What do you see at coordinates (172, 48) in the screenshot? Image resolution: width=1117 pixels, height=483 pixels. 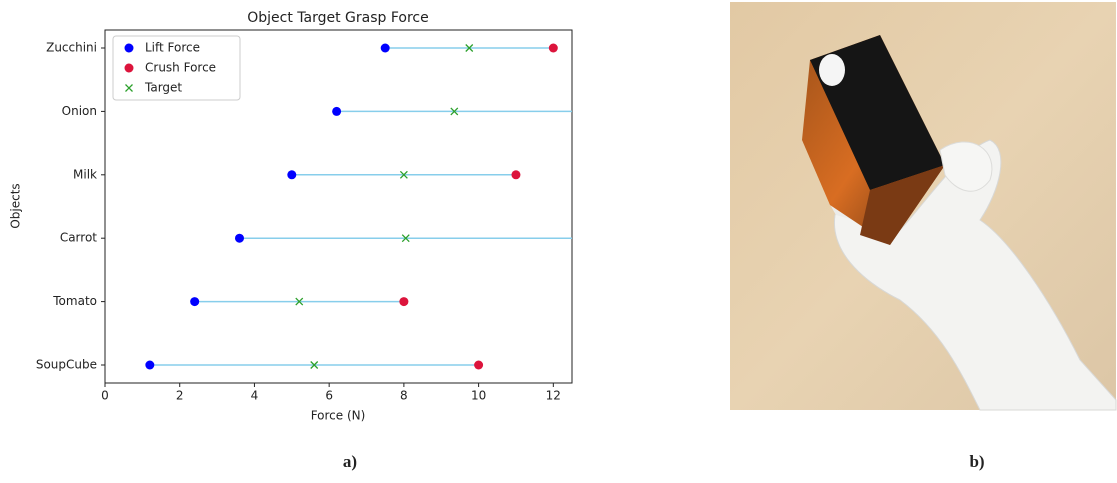 I see `legend-label: Lift Force` at bounding box center [172, 48].